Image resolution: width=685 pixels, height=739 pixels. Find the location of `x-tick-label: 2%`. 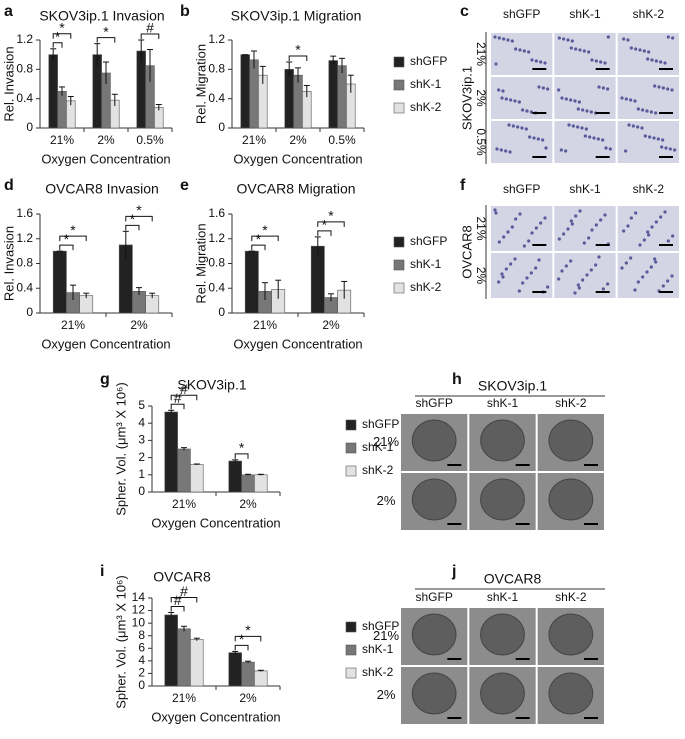

x-tick-label: 2% is located at coordinates (331, 325).